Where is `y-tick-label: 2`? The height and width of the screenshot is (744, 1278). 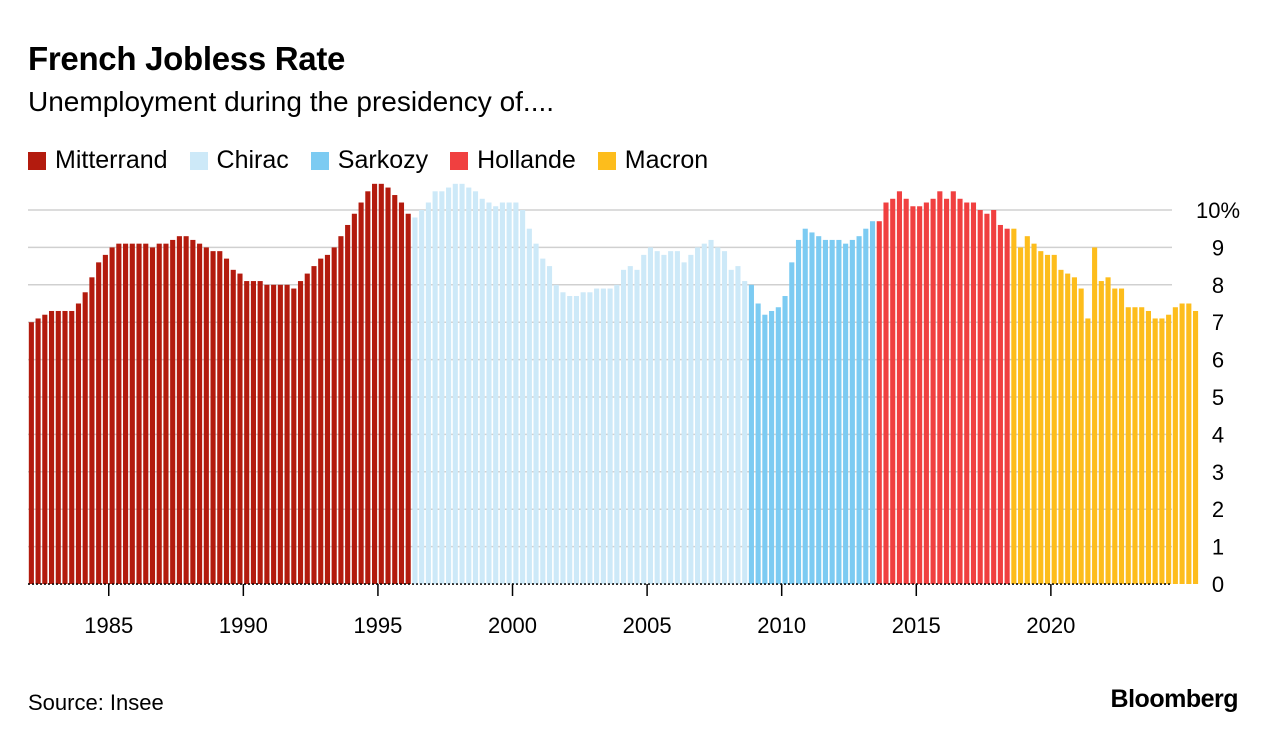 y-tick-label: 2 is located at coordinates (1218, 509).